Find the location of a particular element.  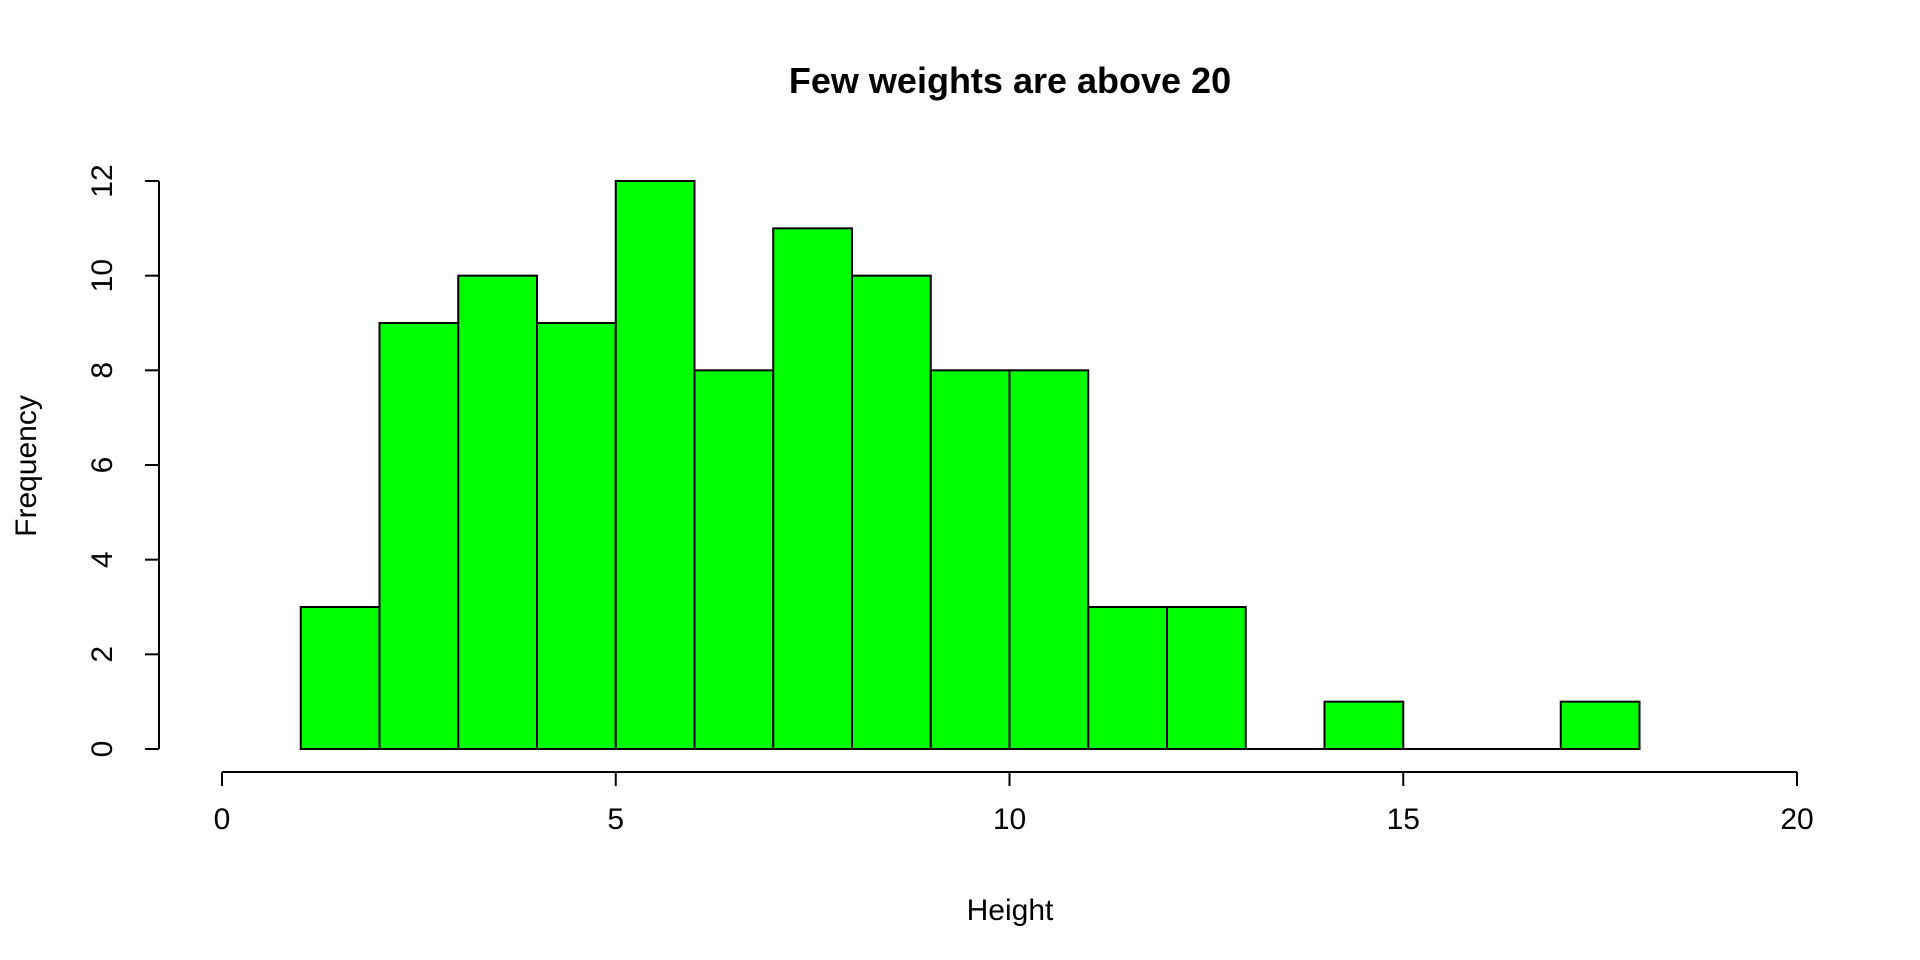

x-tick-label: 5 is located at coordinates (615, 819).